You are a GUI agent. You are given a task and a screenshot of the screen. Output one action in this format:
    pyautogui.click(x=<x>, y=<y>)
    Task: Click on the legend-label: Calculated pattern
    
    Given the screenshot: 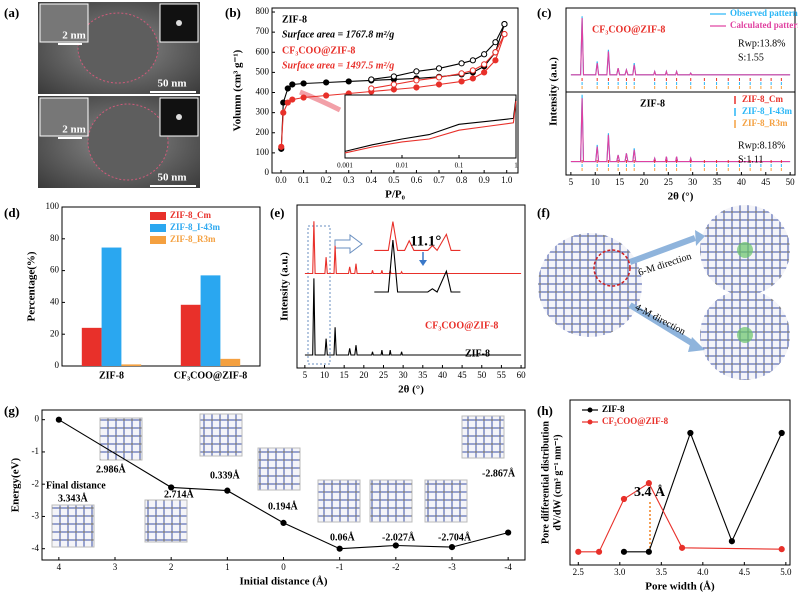 What is the action you would take?
    pyautogui.click(x=764, y=25)
    